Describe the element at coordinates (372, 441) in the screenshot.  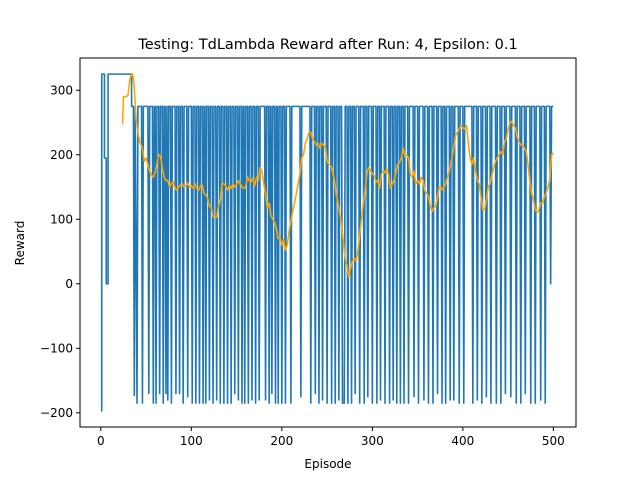
I see `x-tick-label: 300` at that location.